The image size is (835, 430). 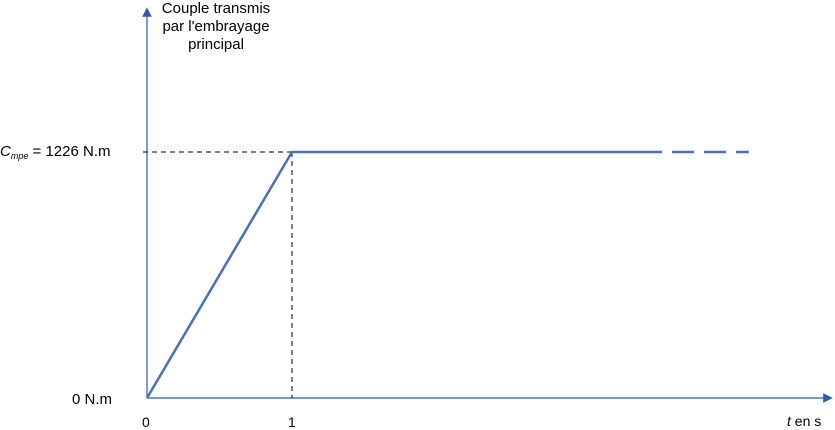 I want to click on y-tick-zero: 0 N.m, so click(x=92, y=399).